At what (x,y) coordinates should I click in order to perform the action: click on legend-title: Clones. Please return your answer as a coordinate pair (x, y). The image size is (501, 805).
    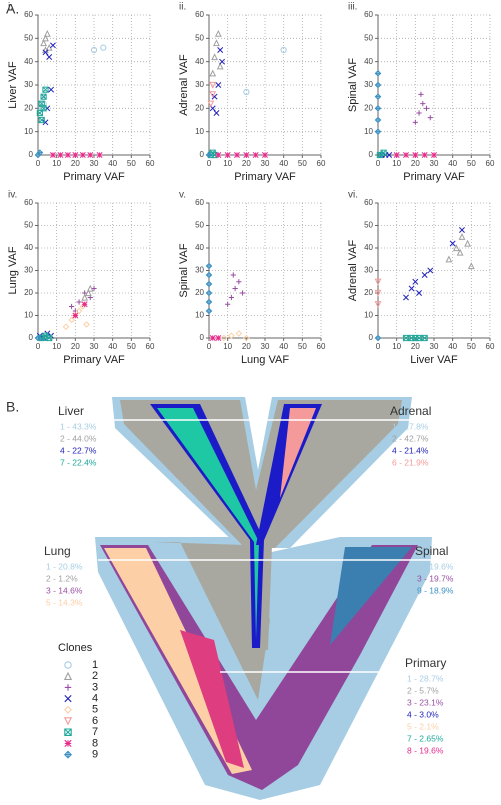
    Looking at the image, I should click on (75, 648).